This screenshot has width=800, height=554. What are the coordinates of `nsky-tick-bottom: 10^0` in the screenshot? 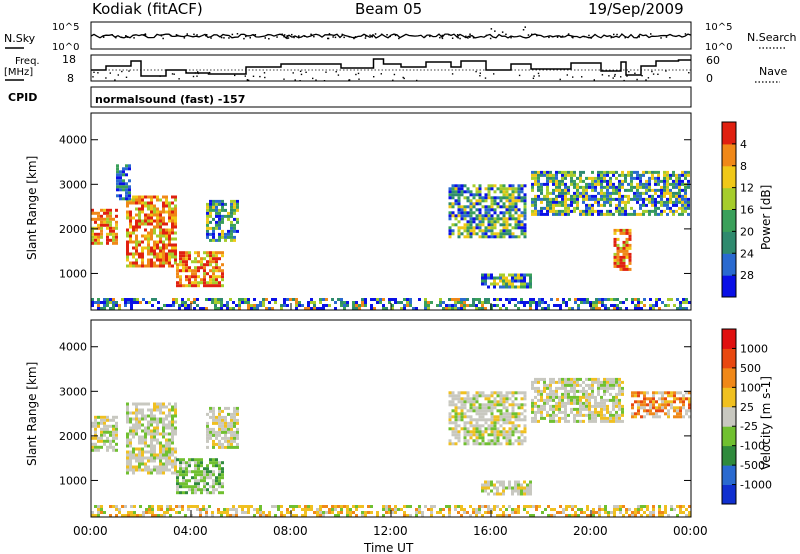 It's located at (65, 47).